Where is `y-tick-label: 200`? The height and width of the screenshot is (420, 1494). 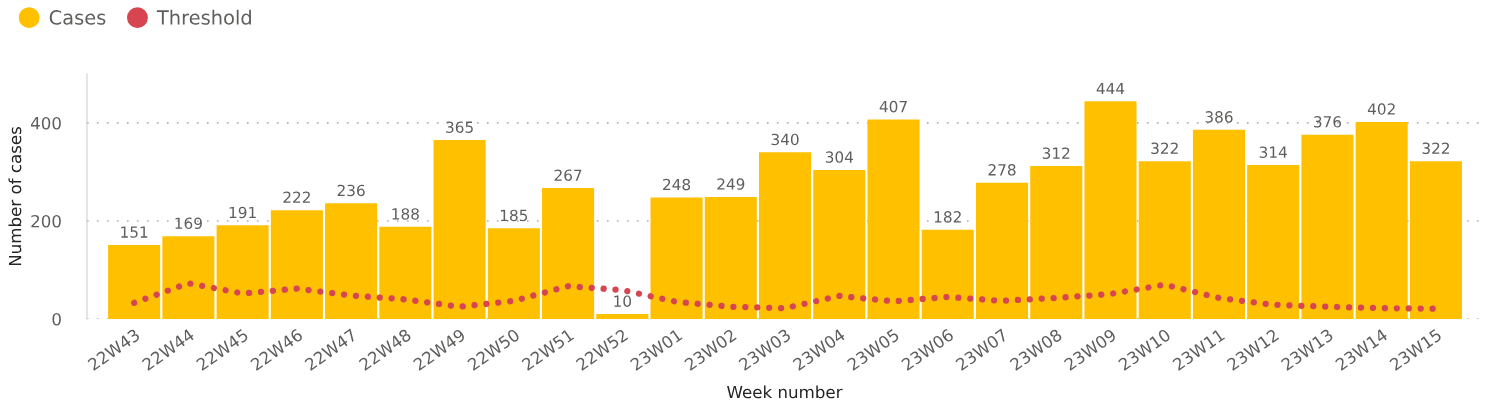 y-tick-label: 200 is located at coordinates (46, 221).